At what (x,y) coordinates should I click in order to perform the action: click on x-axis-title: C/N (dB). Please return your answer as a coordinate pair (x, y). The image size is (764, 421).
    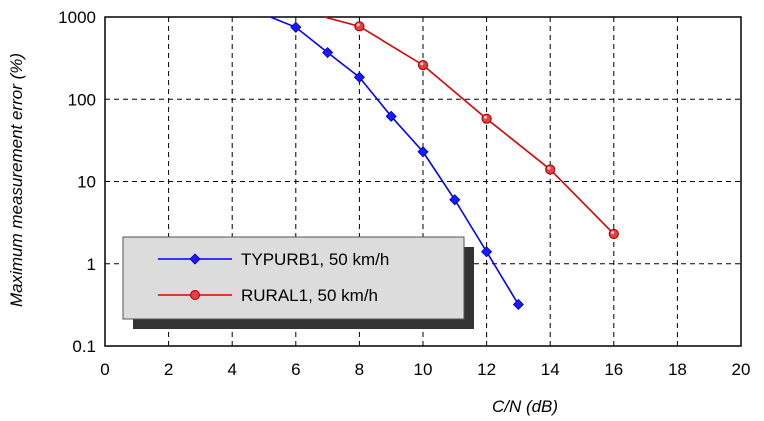
    Looking at the image, I should click on (525, 406).